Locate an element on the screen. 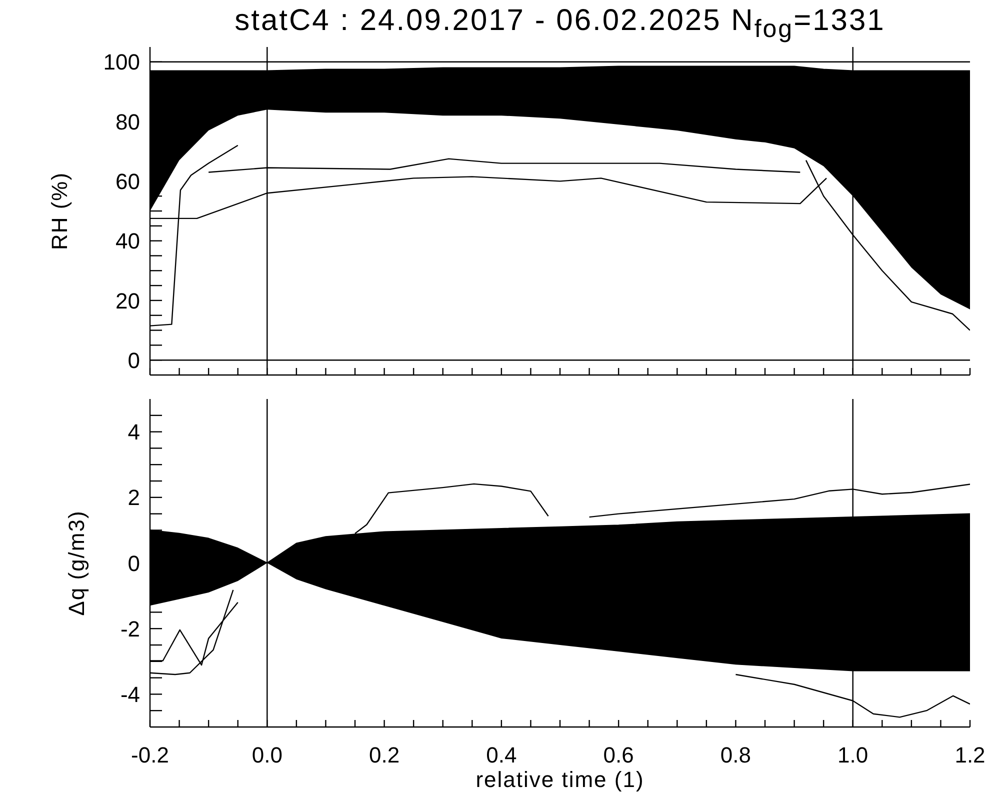 The height and width of the screenshot is (800, 1000). y-tick-label: -4 is located at coordinates (130, 695).